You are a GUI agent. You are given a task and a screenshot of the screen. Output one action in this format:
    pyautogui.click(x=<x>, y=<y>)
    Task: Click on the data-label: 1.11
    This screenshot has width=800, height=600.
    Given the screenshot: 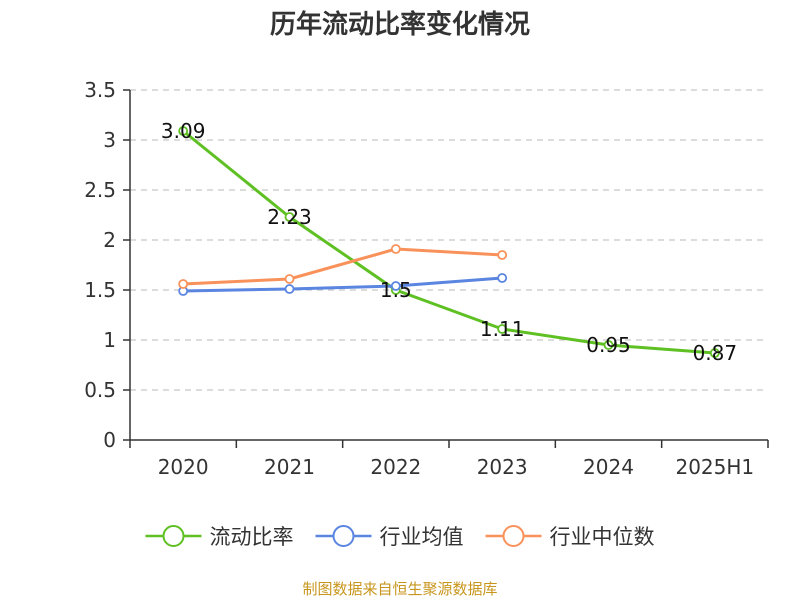 What is the action you would take?
    pyautogui.click(x=502, y=329)
    